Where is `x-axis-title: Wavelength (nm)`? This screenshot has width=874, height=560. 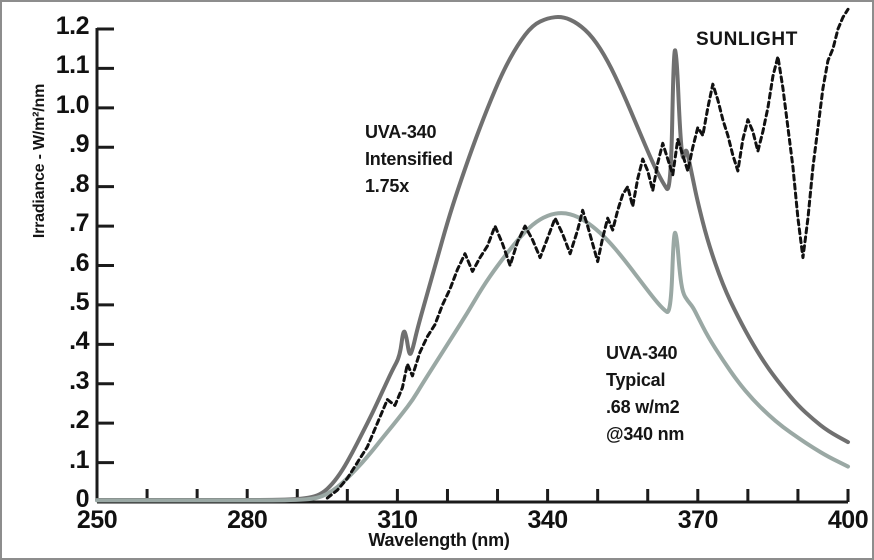 x-axis-title: Wavelength (nm) is located at coordinates (439, 540).